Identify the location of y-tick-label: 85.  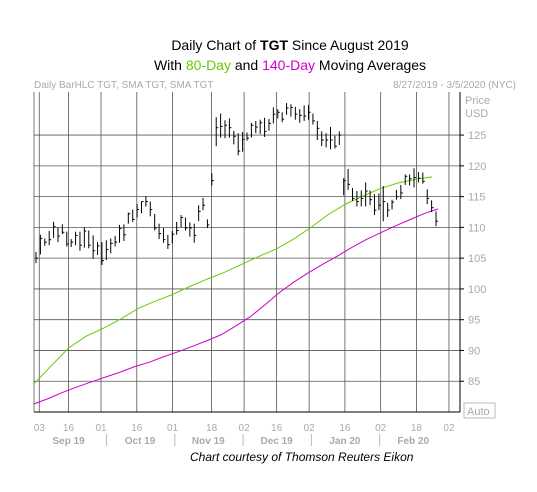
(474, 382).